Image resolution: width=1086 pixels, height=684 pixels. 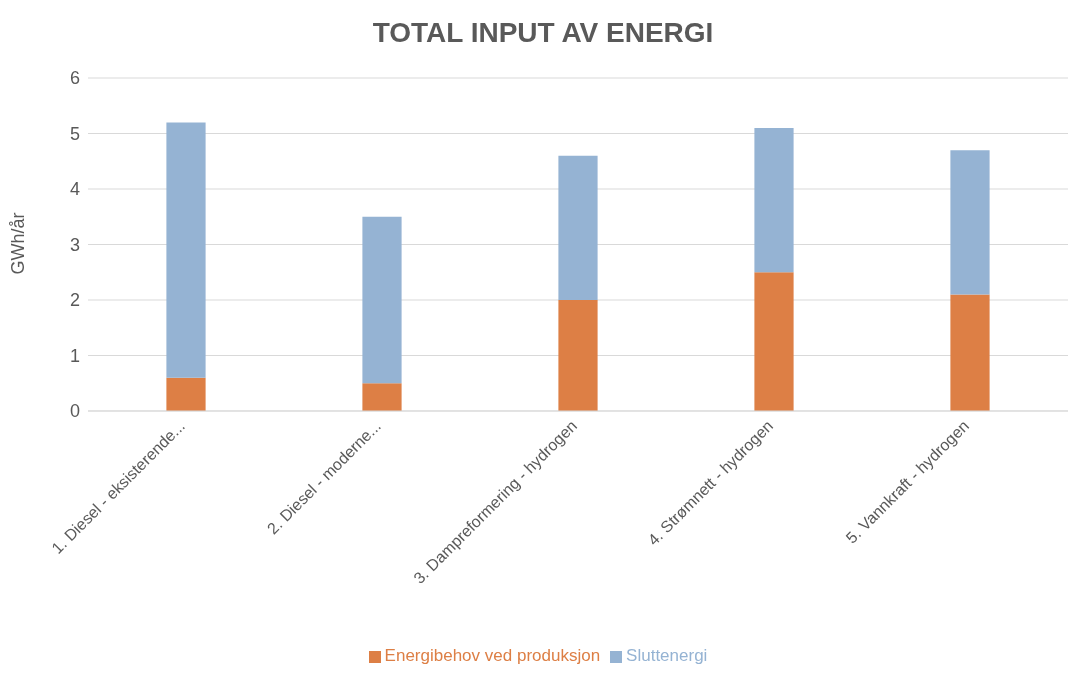 I want to click on y-tick-label: 6, so click(x=74, y=78).